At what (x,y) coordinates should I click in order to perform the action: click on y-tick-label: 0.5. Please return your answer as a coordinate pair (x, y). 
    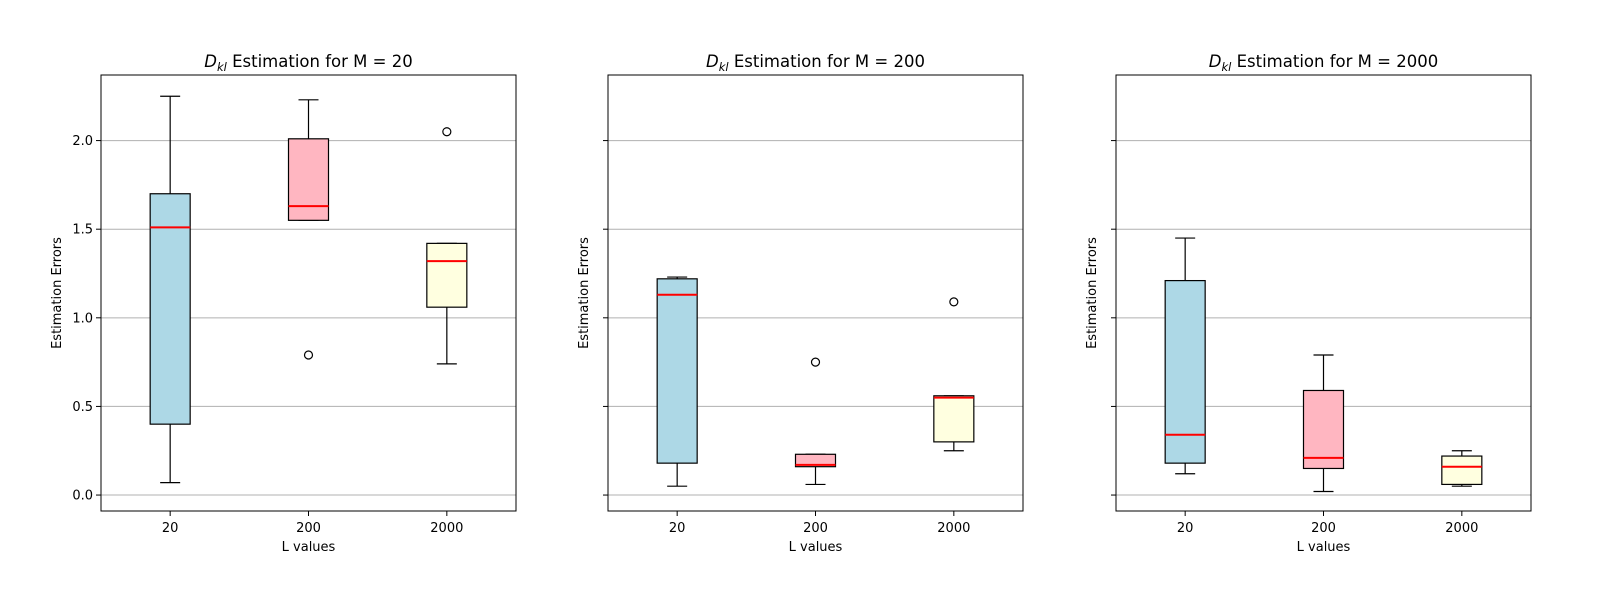
    Looking at the image, I should click on (82, 407).